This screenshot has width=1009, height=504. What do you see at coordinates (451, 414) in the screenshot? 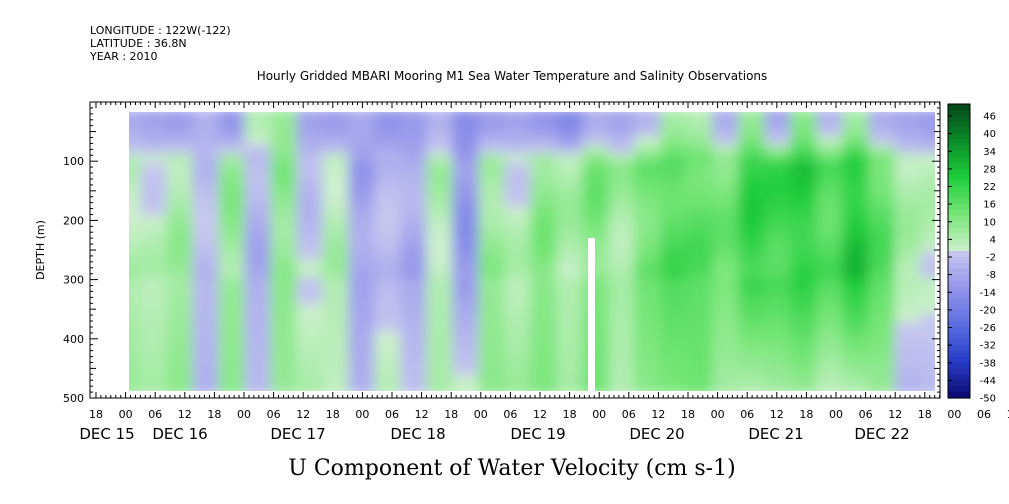
I see `x-hour-label: 18` at bounding box center [451, 414].